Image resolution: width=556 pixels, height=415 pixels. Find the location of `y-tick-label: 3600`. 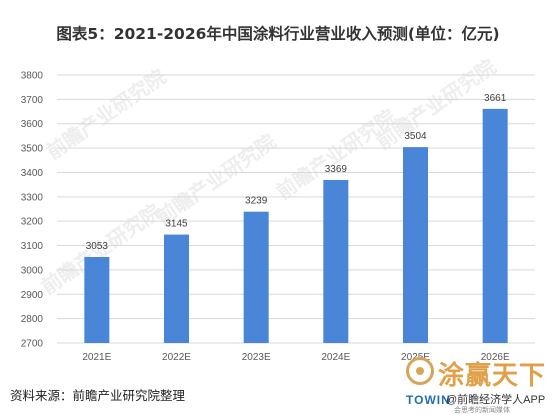

y-tick-label: 3600 is located at coordinates (32, 124).